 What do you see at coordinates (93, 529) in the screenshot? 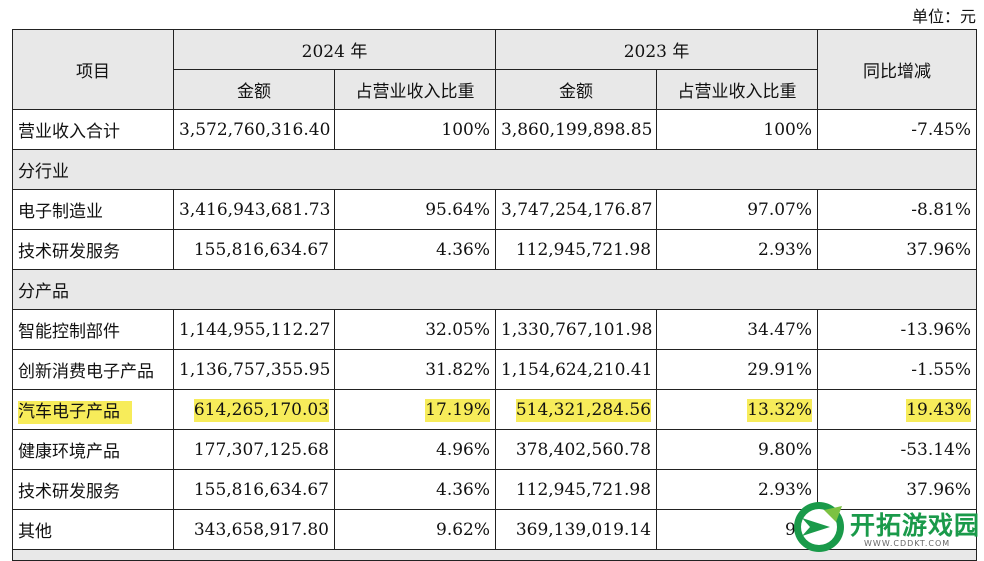
I see `row-label: 其他` at bounding box center [93, 529].